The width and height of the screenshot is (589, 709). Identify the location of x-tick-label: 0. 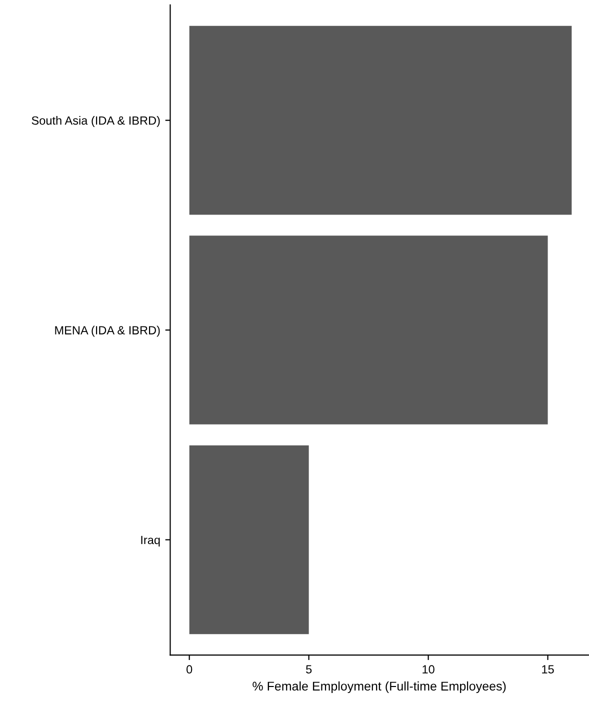
(189, 669).